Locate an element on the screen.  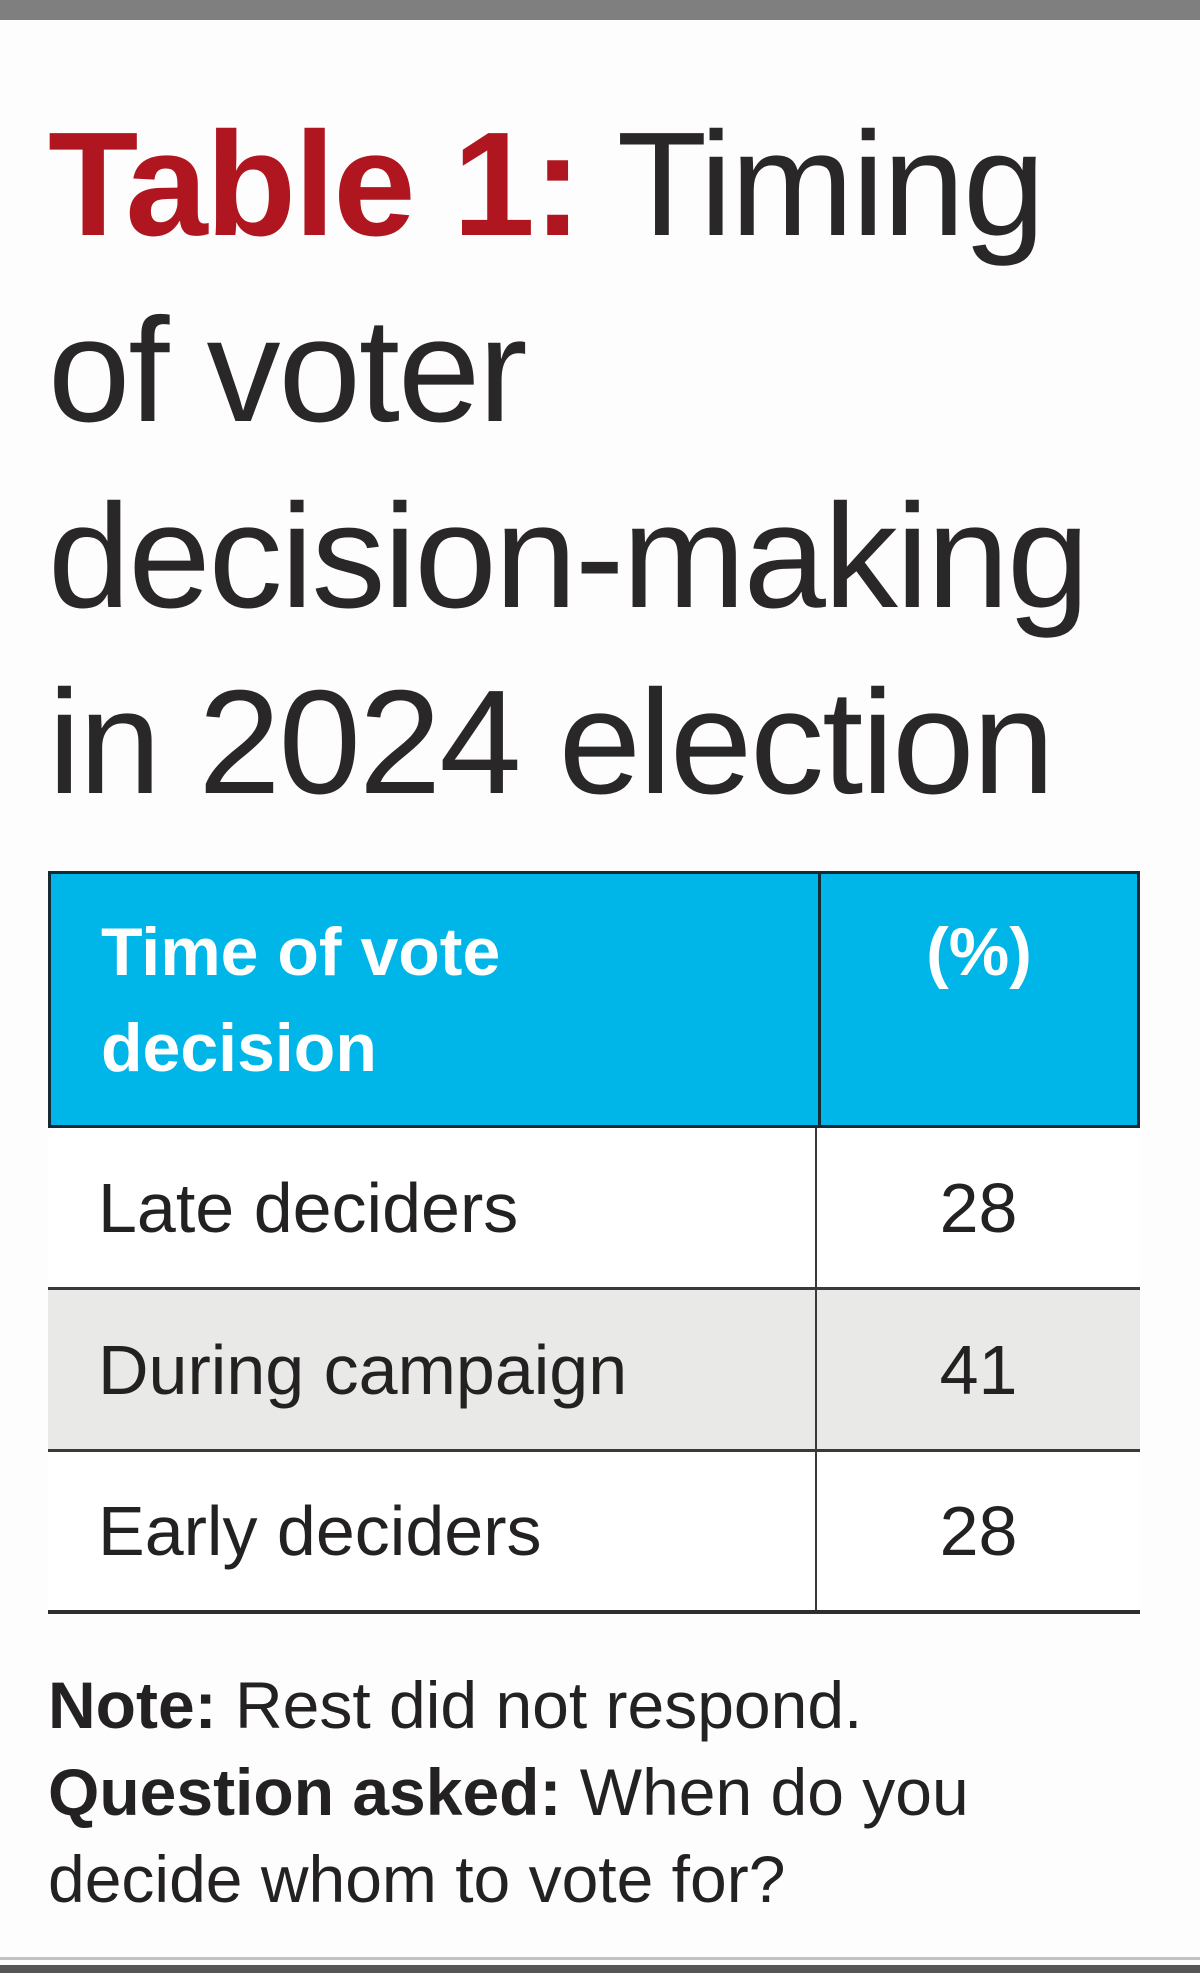
header-col-time-of-vote-decision: Time of vote decision is located at coordinates (301, 1000).